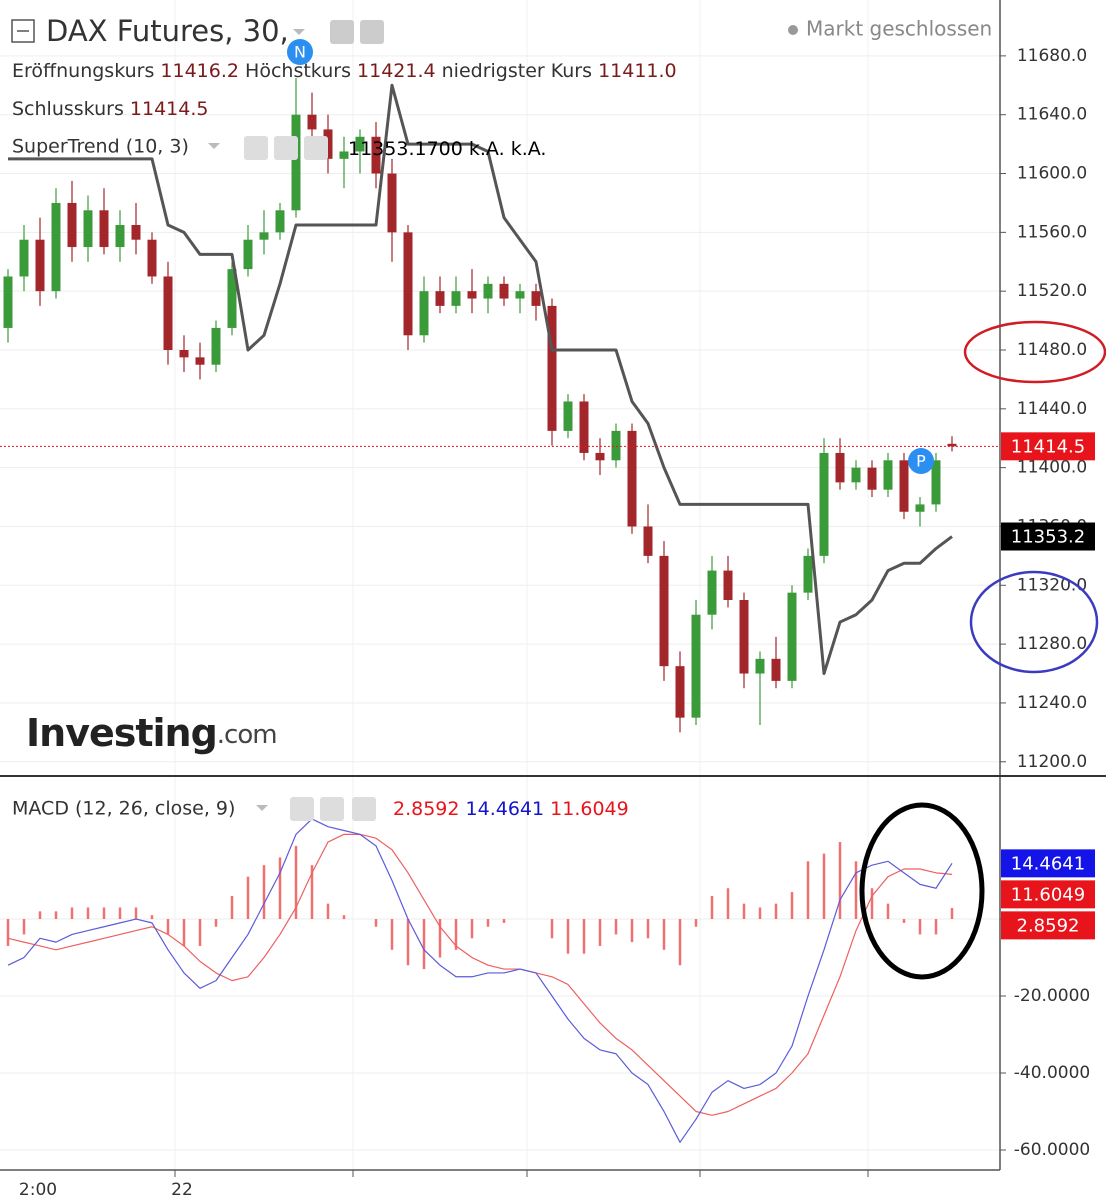 The height and width of the screenshot is (1201, 1106). Describe the element at coordinates (396, 71) in the screenshot. I see `high-value: 11421.4` at that location.